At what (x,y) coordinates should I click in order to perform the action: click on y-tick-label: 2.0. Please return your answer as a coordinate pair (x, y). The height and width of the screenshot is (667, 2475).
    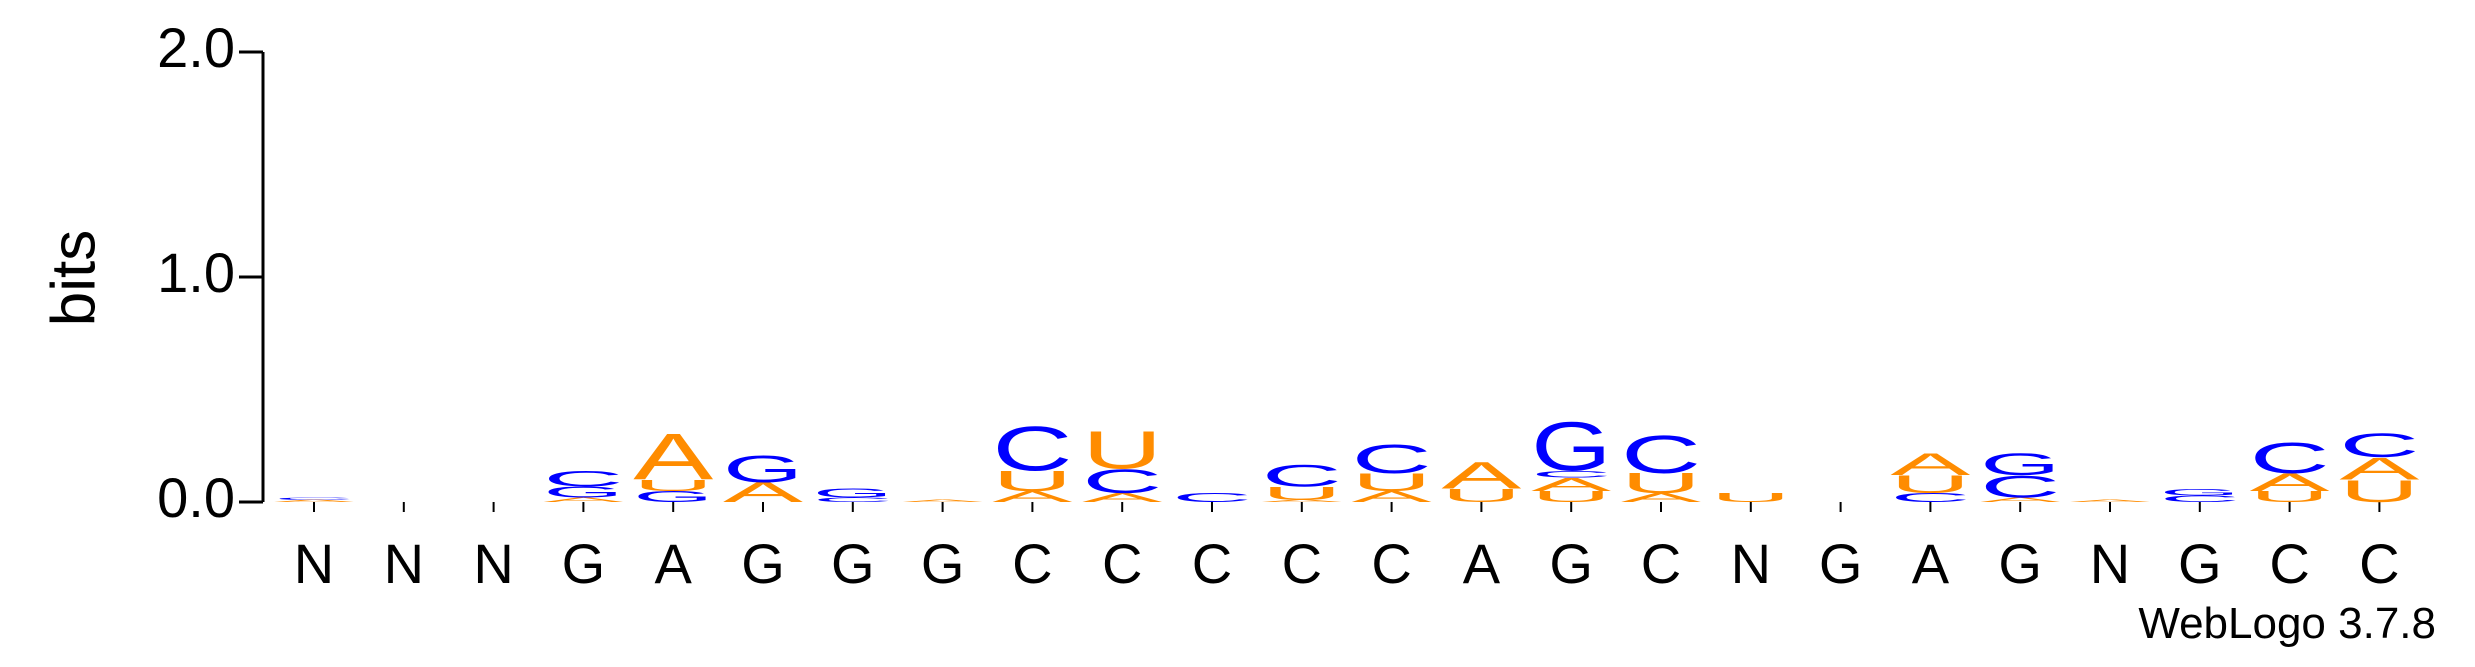
    Looking at the image, I should click on (196, 47).